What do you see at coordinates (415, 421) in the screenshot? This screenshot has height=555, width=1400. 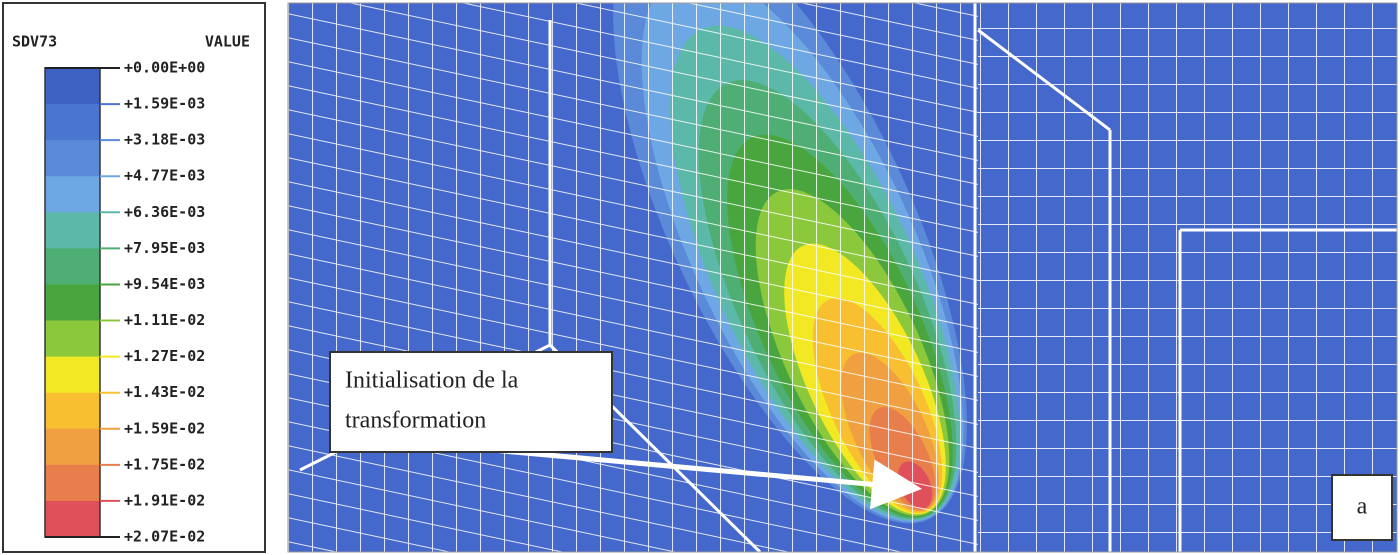 I see `annotation-line: transformation` at bounding box center [415, 421].